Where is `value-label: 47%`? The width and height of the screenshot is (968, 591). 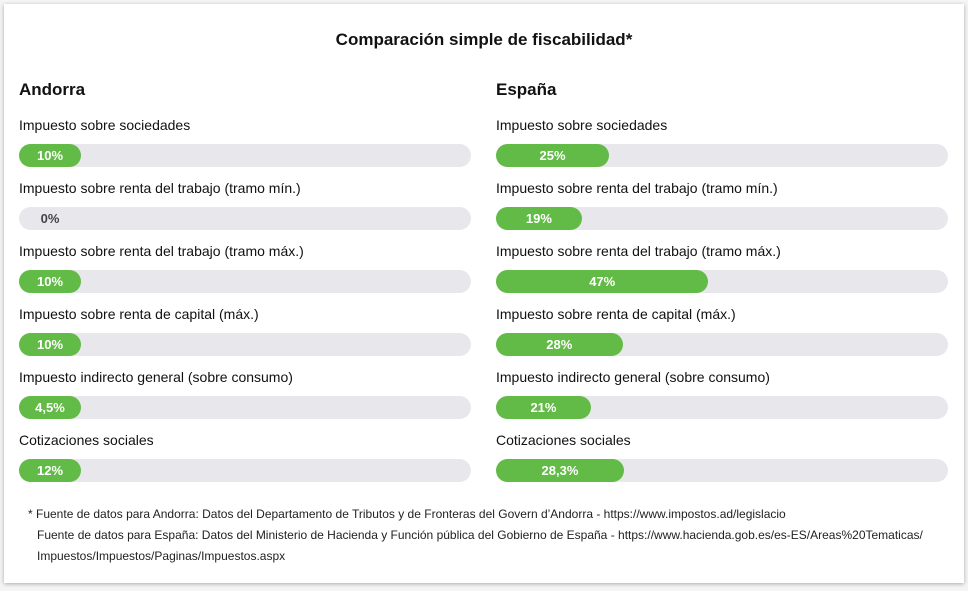 value-label: 47% is located at coordinates (602, 281).